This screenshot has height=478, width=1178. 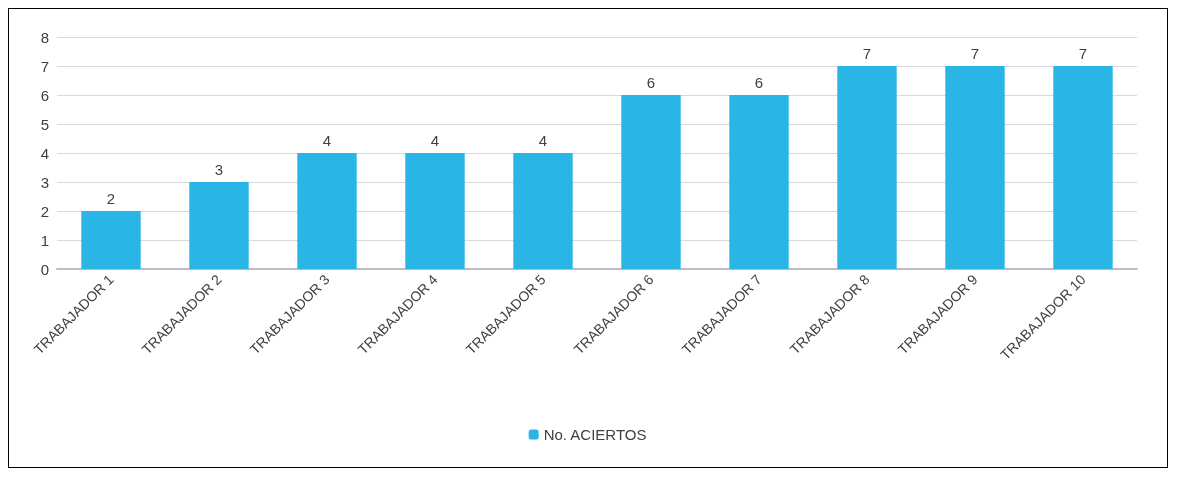 I want to click on data-label: 2, so click(x=111, y=198).